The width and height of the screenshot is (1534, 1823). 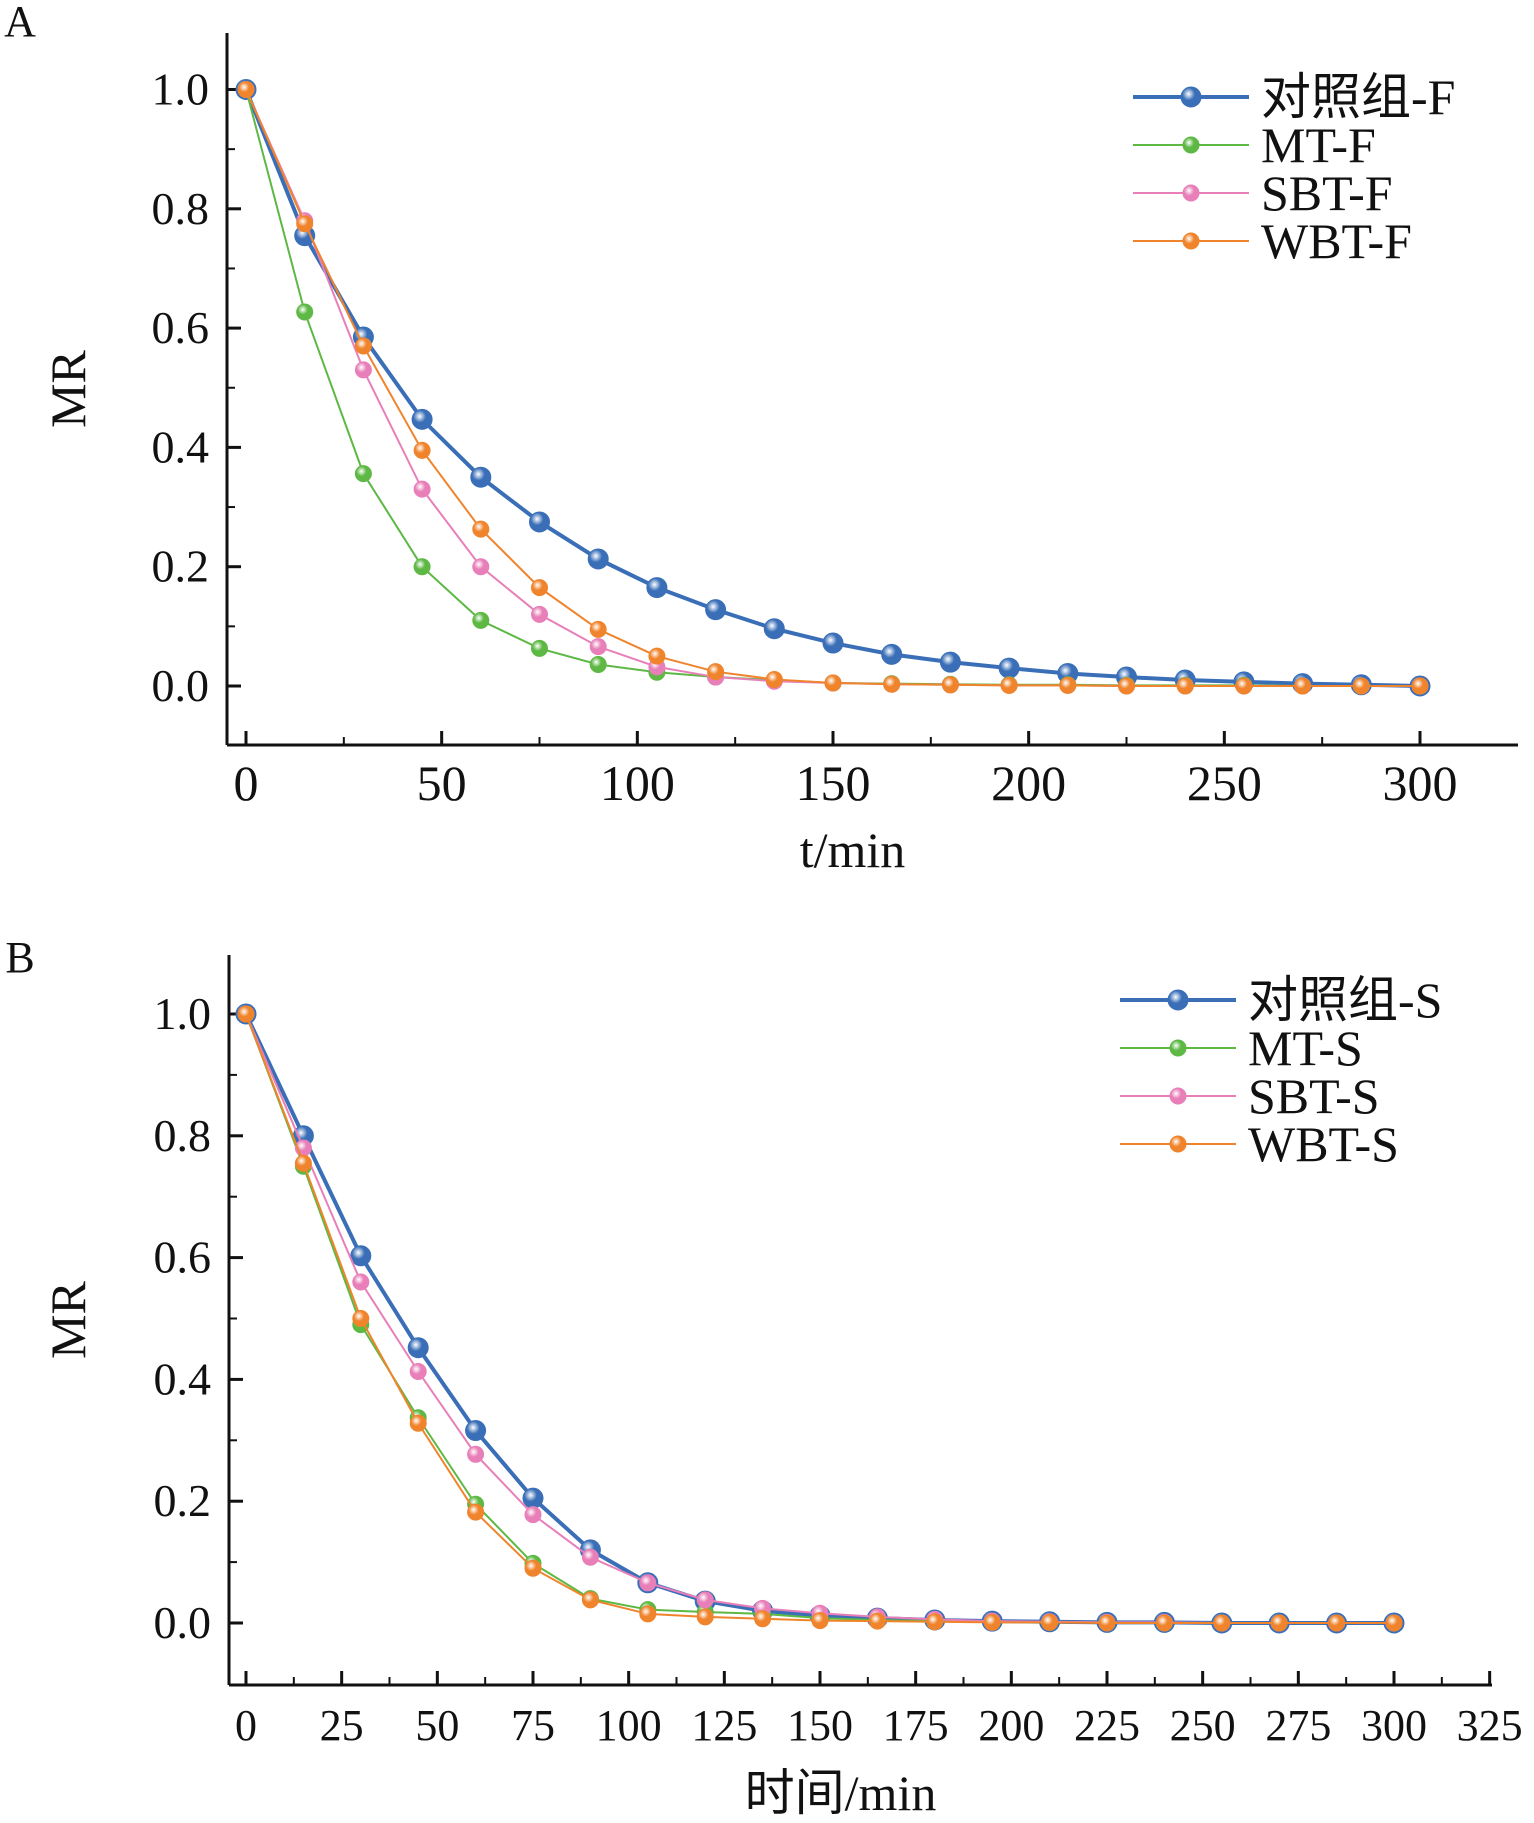 What do you see at coordinates (724, 1725) in the screenshot?
I see `x-tick-label: 125` at bounding box center [724, 1725].